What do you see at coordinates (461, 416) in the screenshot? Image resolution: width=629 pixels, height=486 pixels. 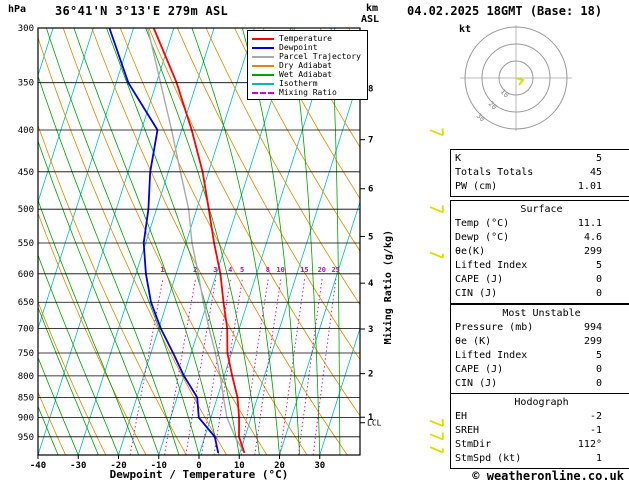 I see `stat-label: EH` at bounding box center [461, 416].